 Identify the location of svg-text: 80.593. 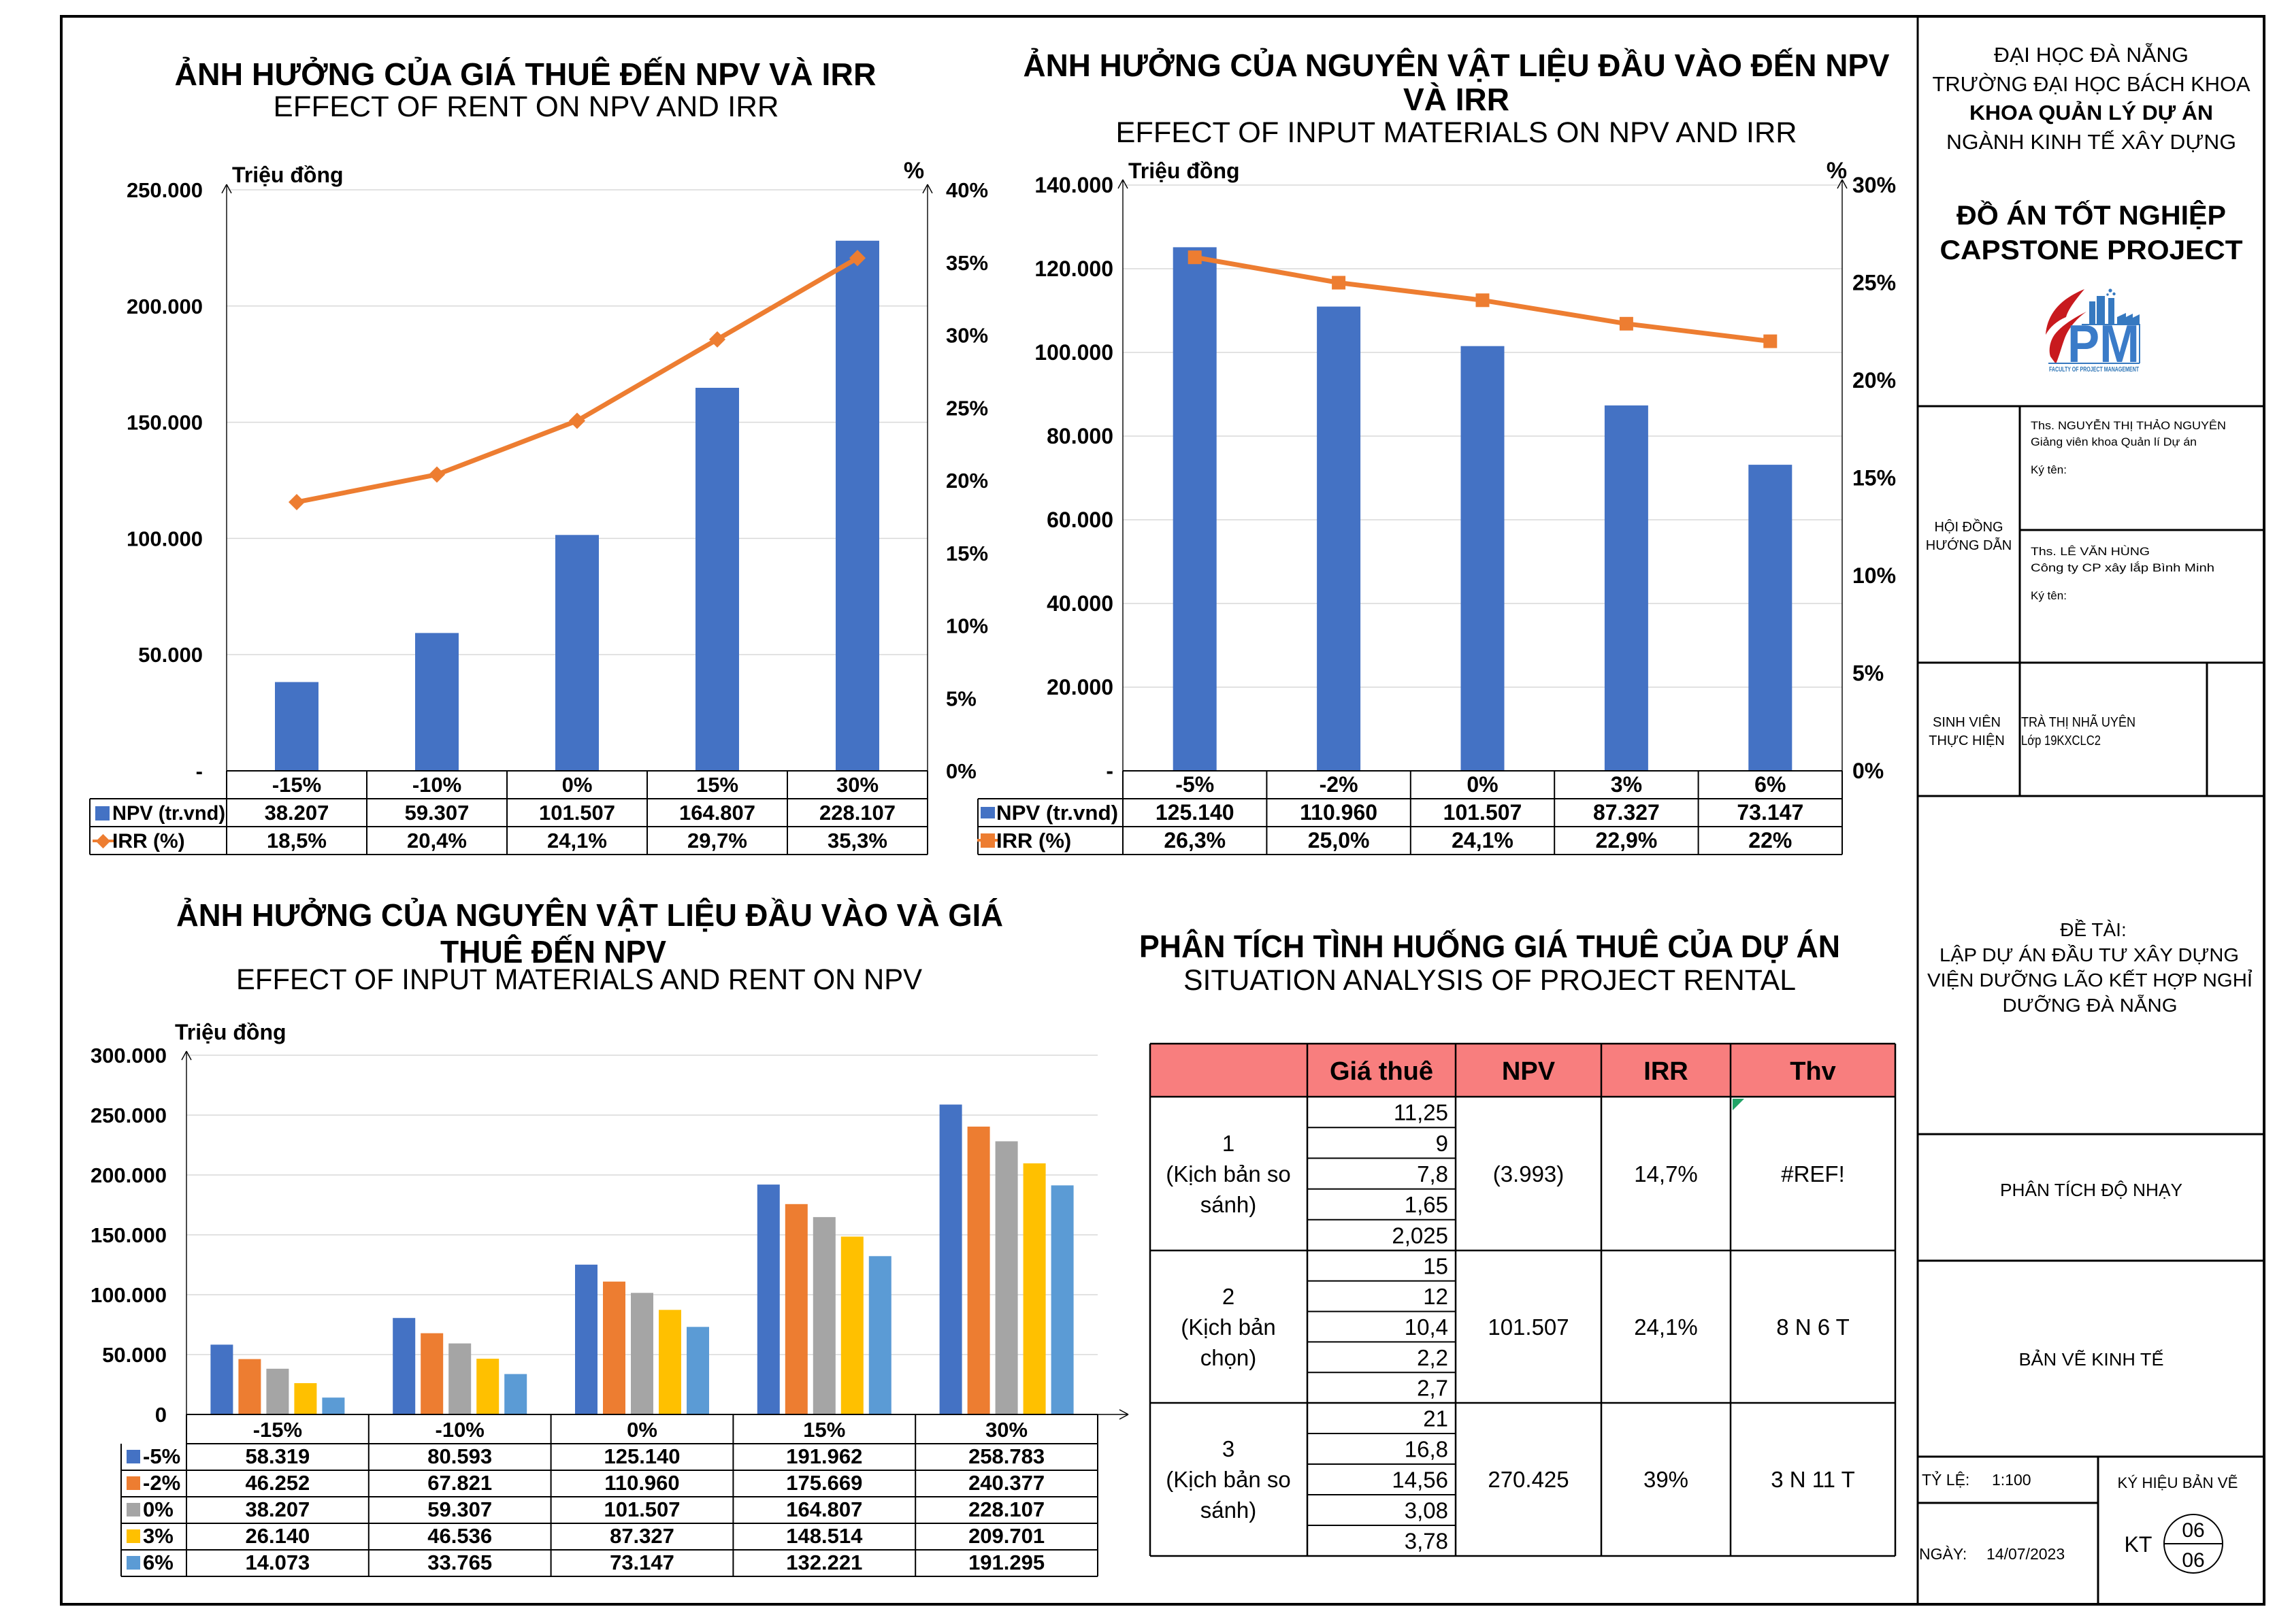
(459, 1456).